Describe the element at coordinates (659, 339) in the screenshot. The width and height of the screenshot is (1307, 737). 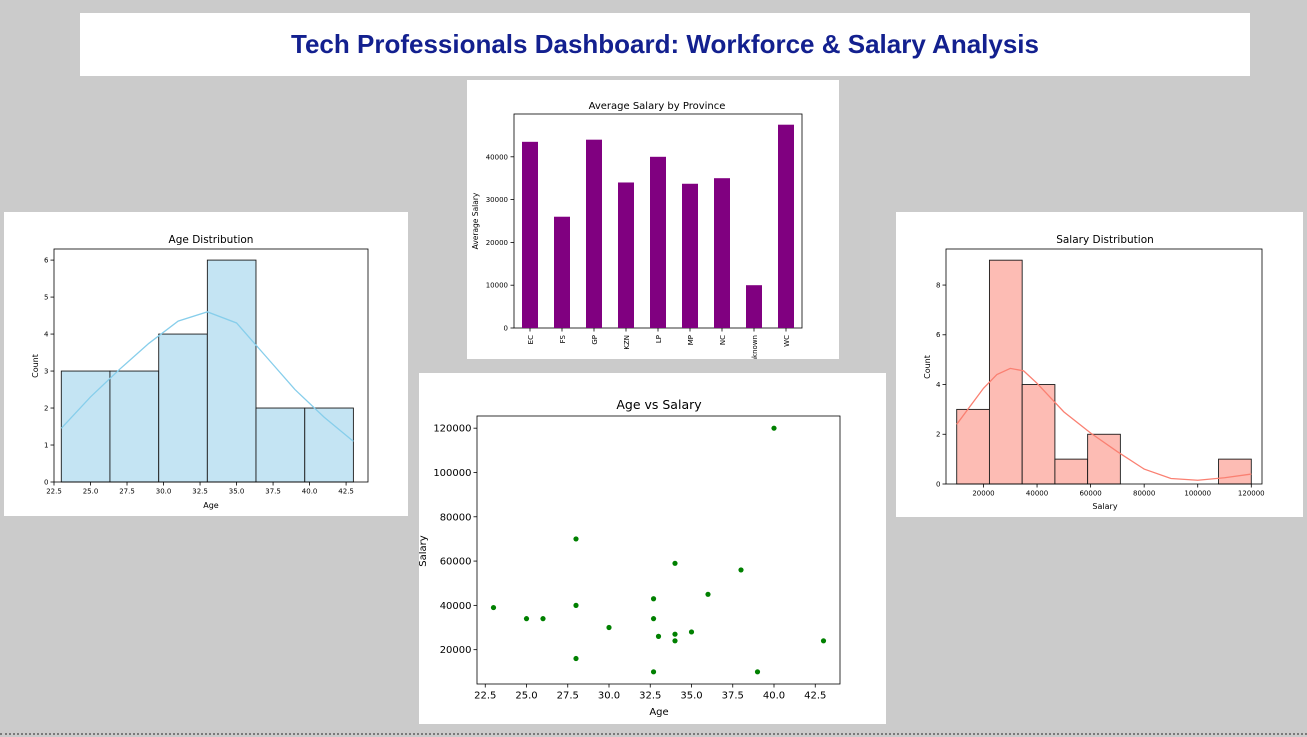
I see `x-tick-label: LP` at that location.